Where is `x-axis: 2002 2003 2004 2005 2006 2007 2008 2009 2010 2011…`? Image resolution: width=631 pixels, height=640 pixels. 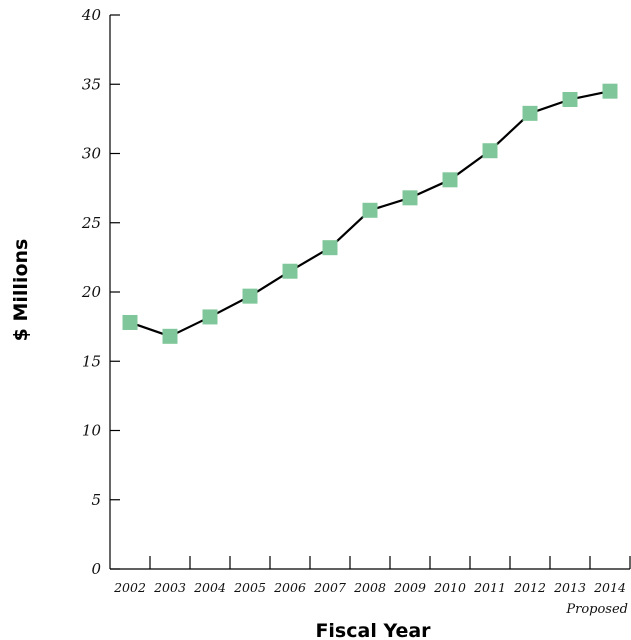
x-axis: 2002 2003 2004 2005 2006 2007 2008 2009 2010 2011… is located at coordinates (370, 586).